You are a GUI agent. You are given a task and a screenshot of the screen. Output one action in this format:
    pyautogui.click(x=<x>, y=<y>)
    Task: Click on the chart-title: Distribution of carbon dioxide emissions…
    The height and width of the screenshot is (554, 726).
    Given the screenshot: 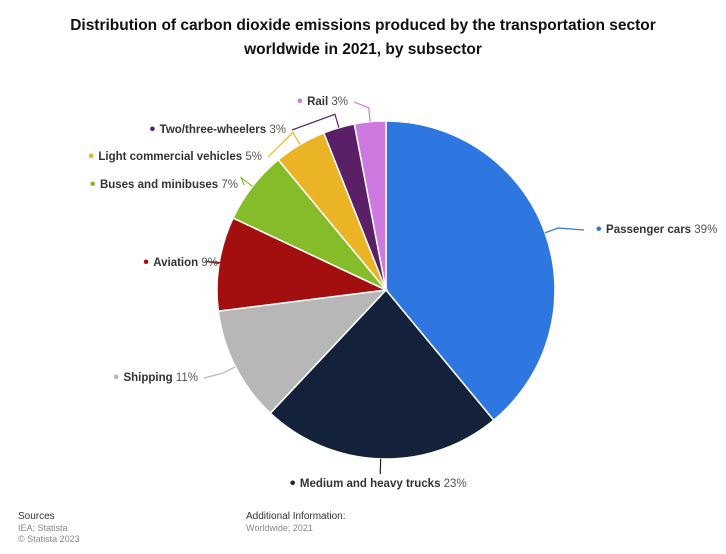 What is the action you would take?
    pyautogui.click(x=363, y=38)
    